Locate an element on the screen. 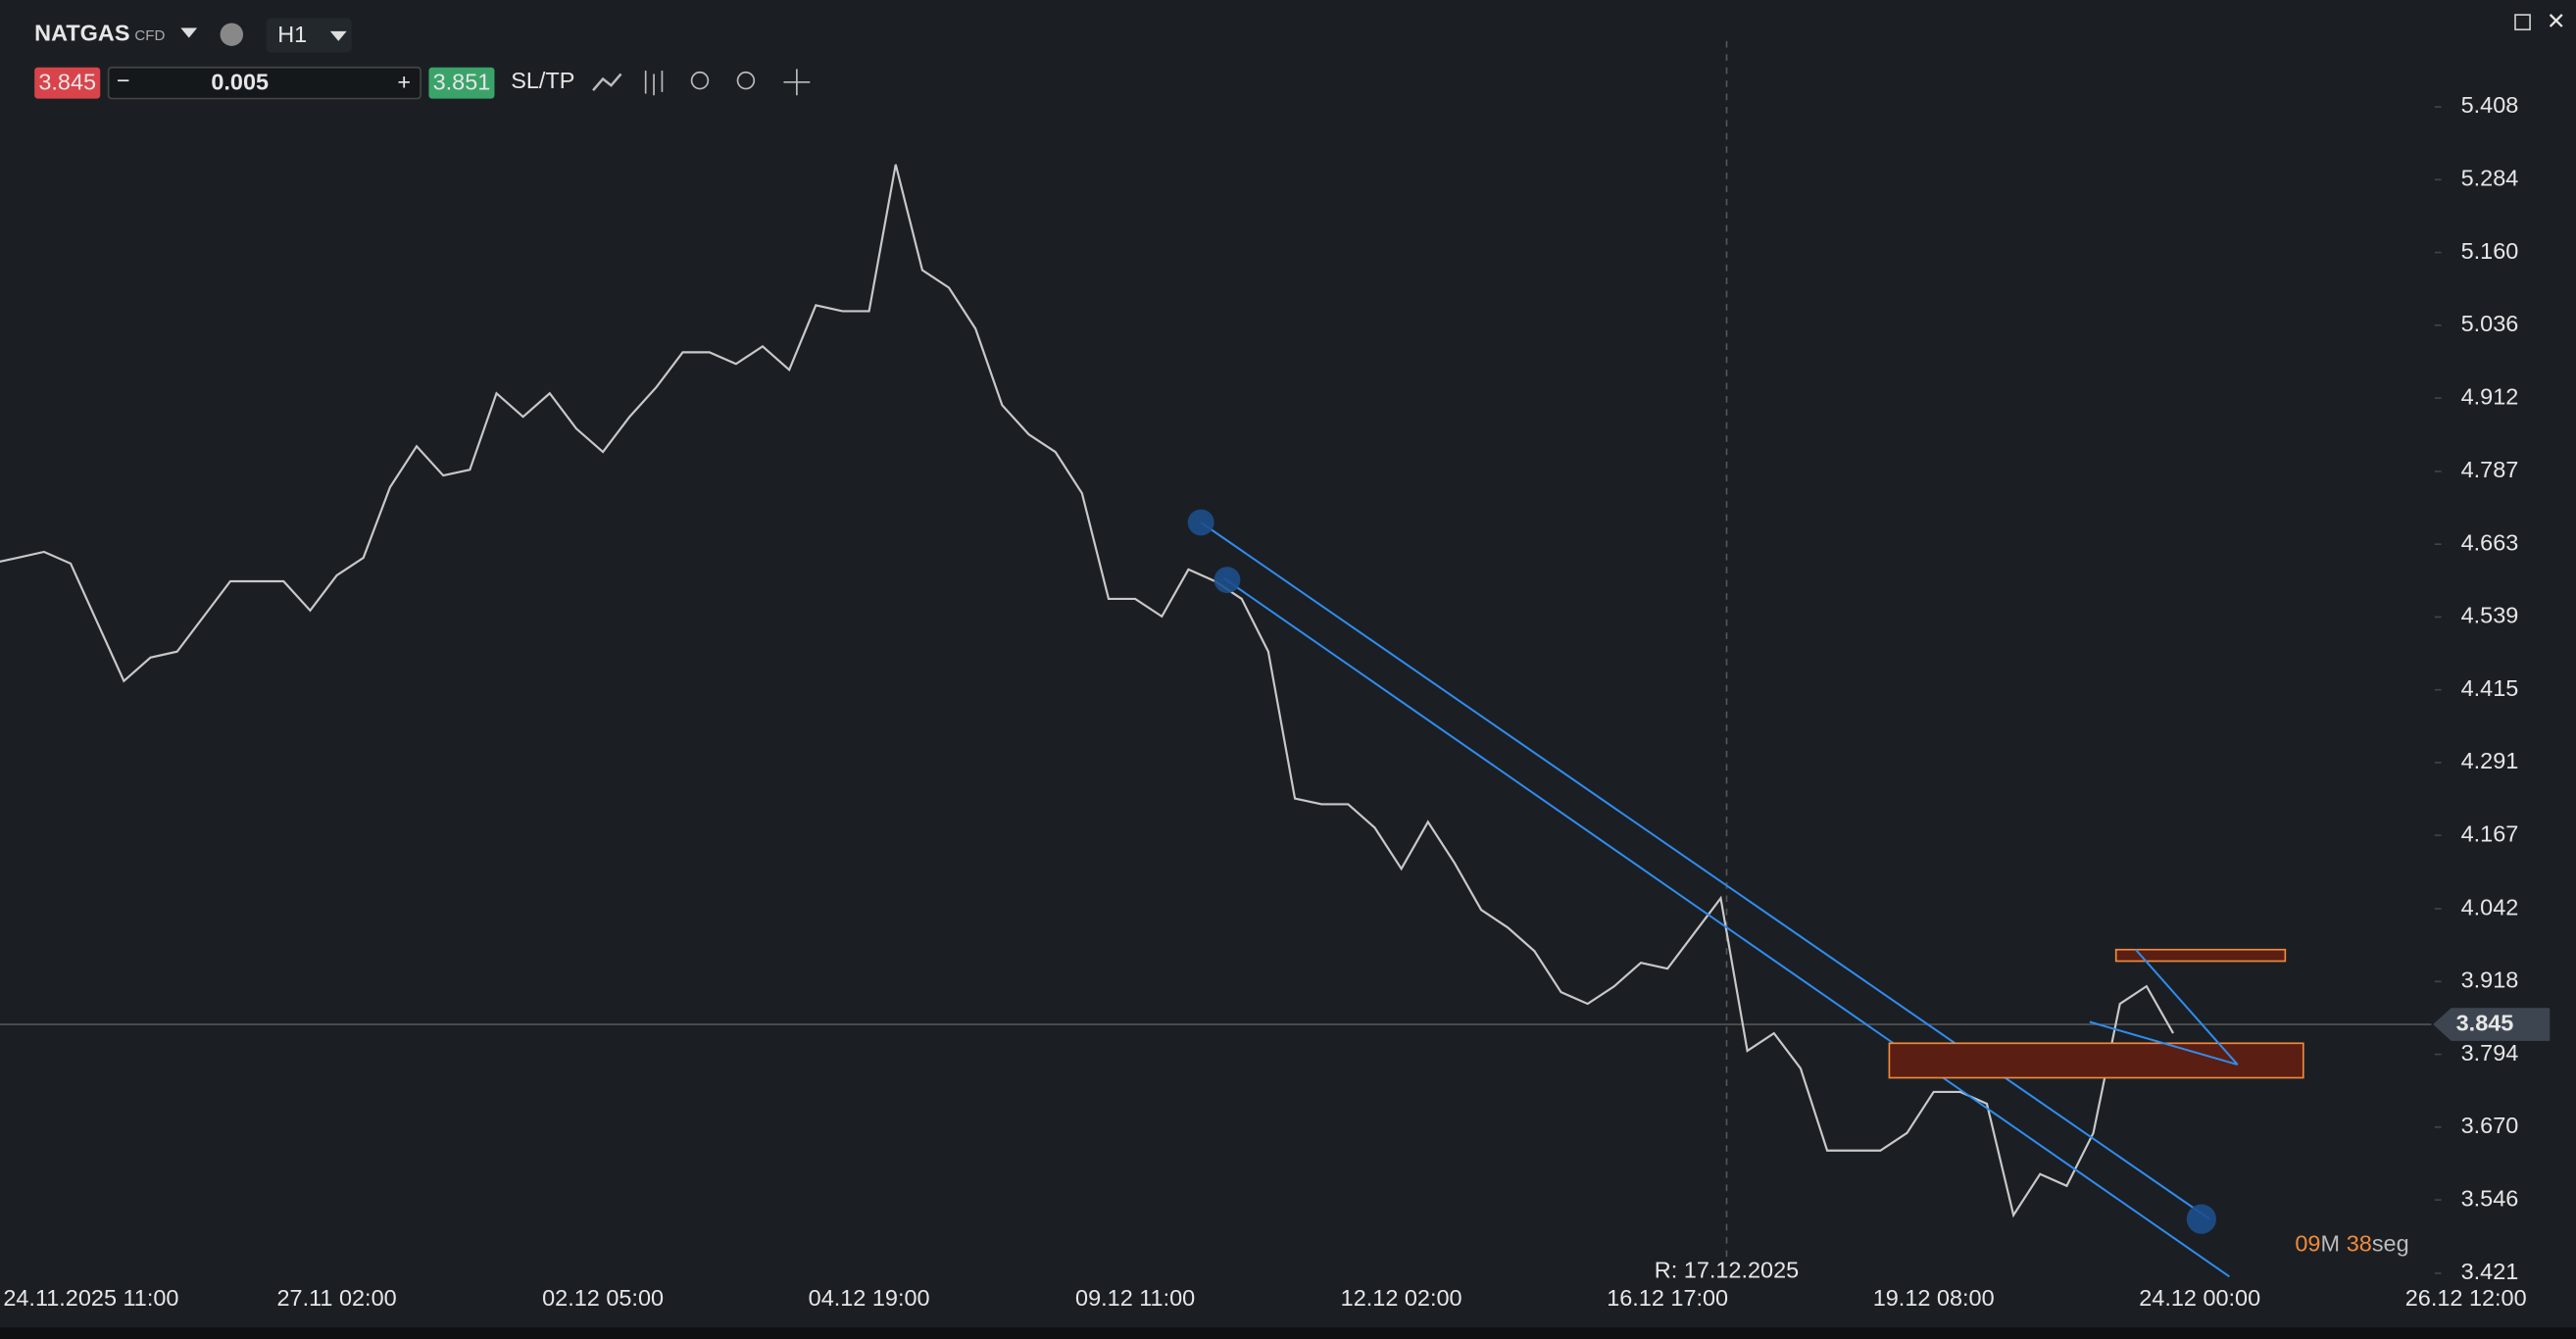 The width and height of the screenshot is (2576, 1339). x-tick-label: 24.12 00:00 is located at coordinates (2199, 1298).